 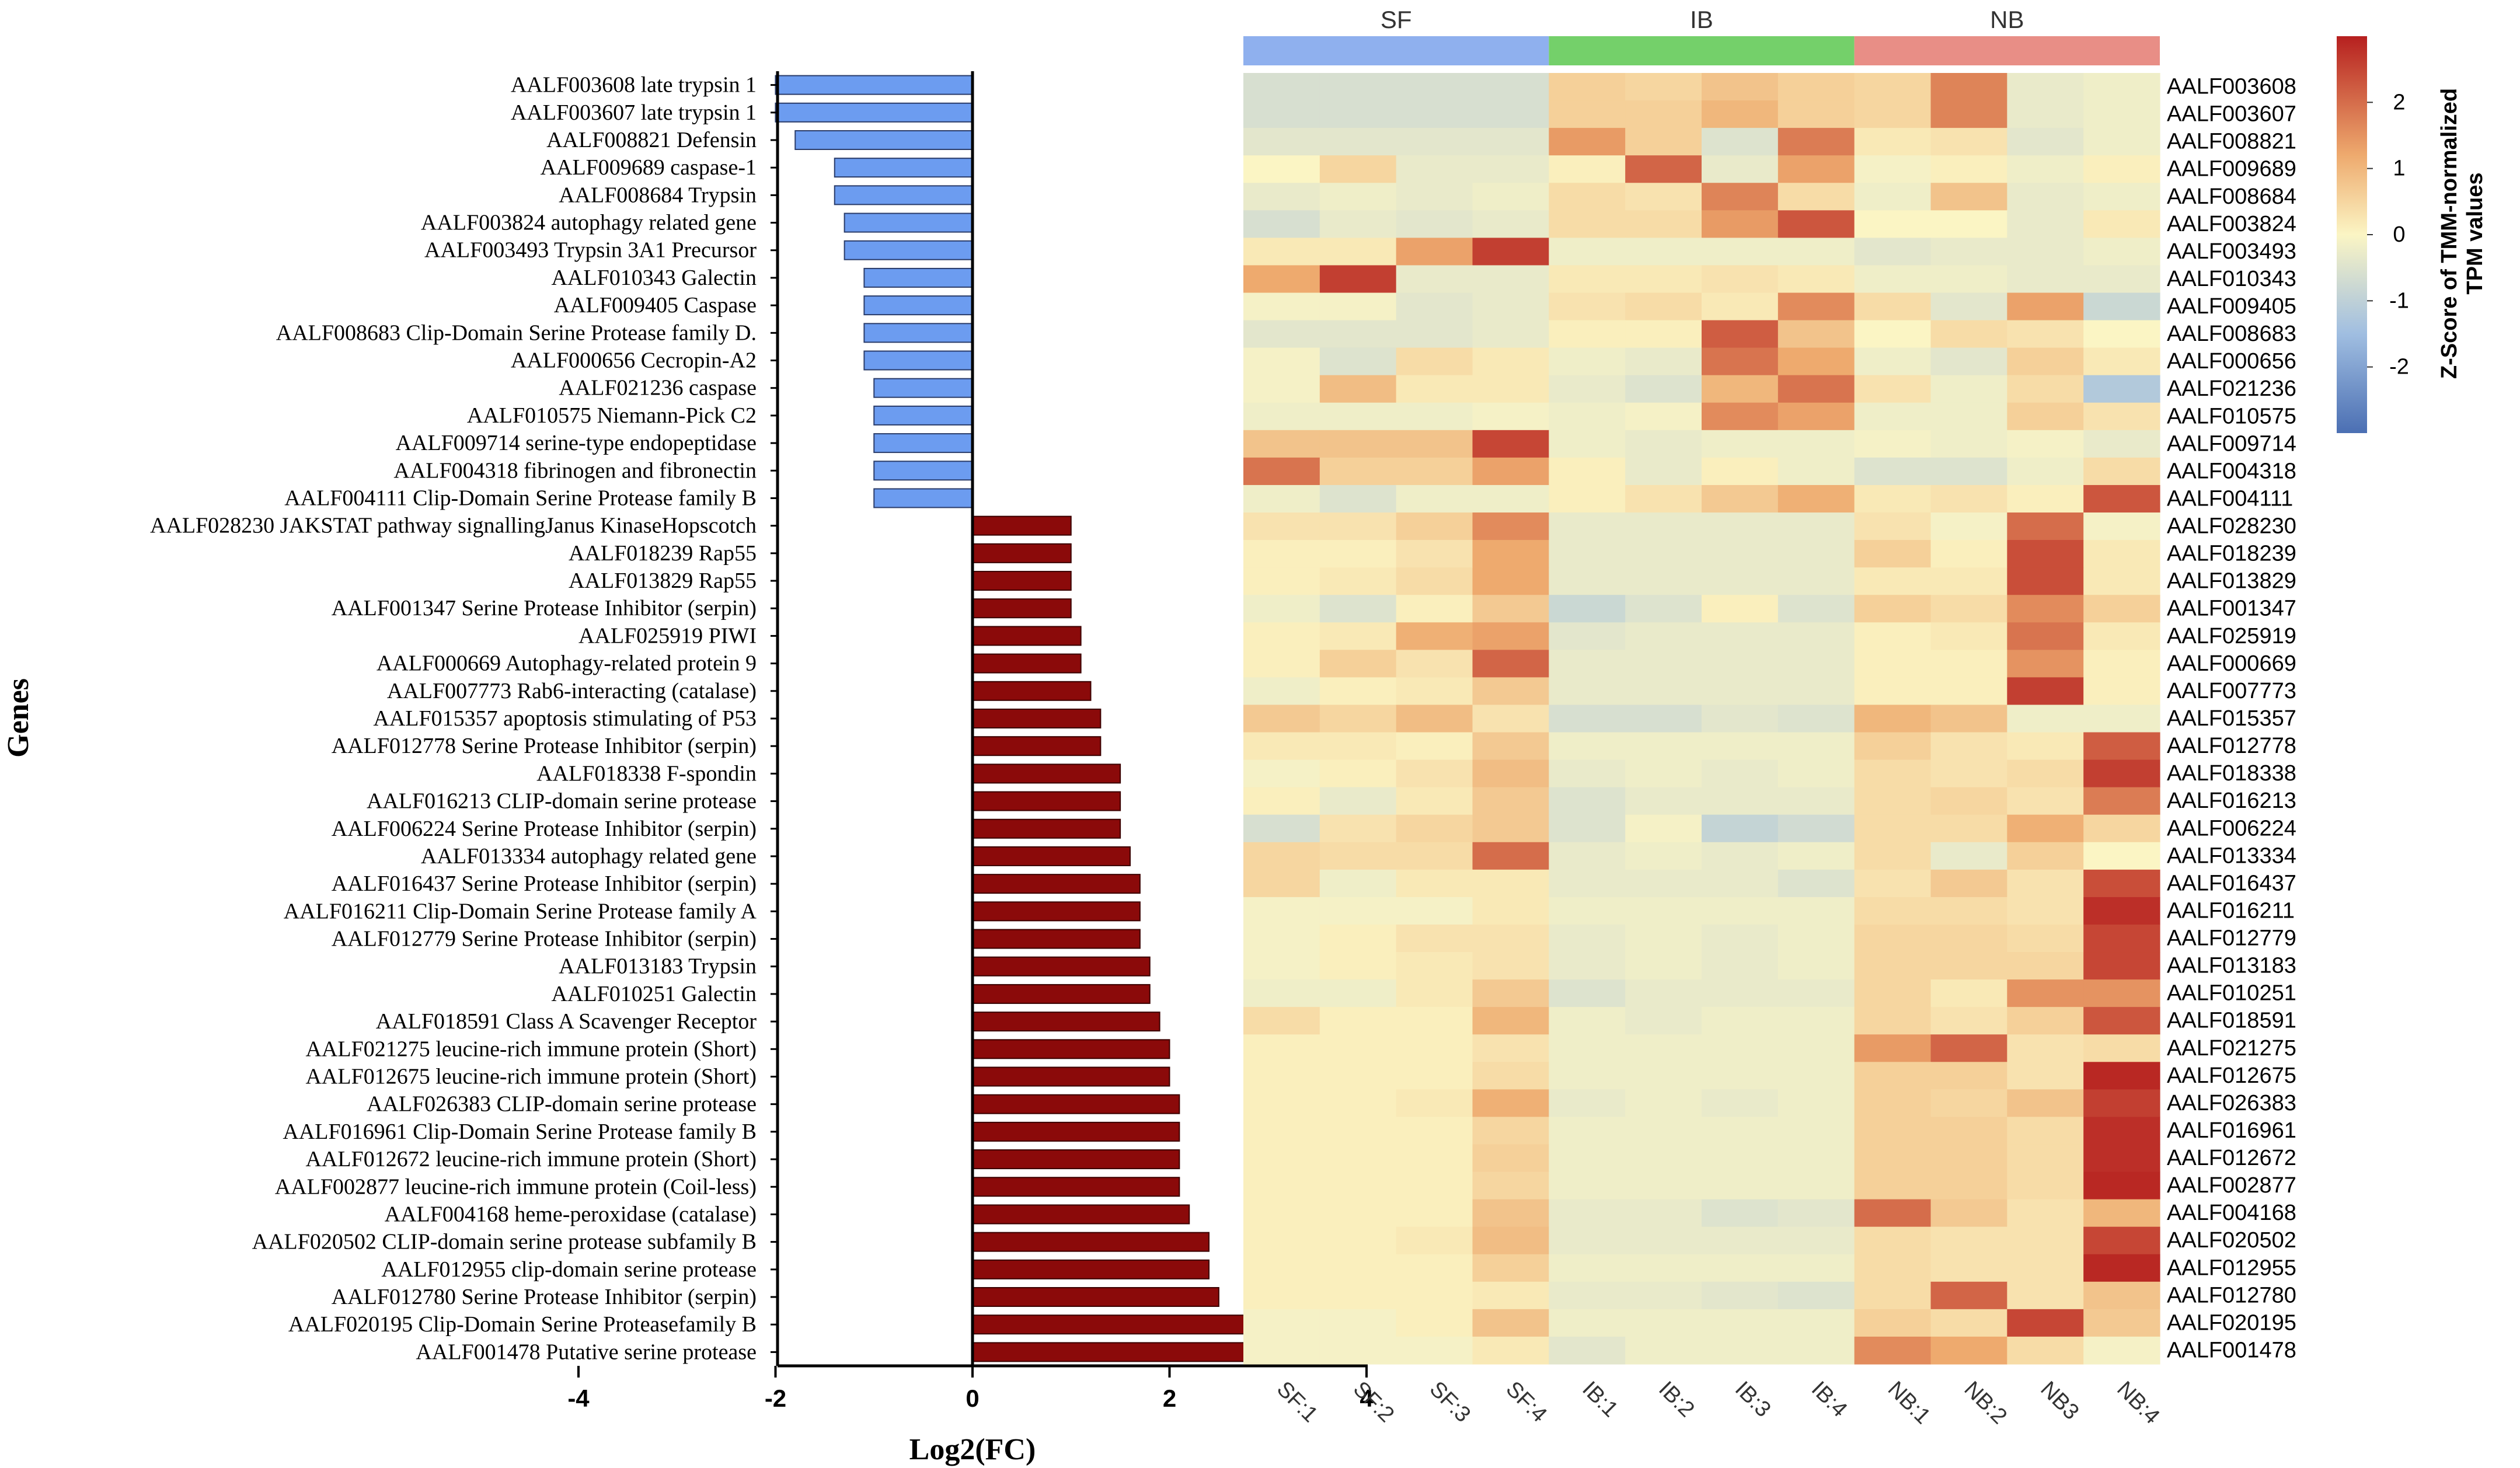 What do you see at coordinates (2231, 993) in the screenshot?
I see `heatmap-row-label: AALF010251` at bounding box center [2231, 993].